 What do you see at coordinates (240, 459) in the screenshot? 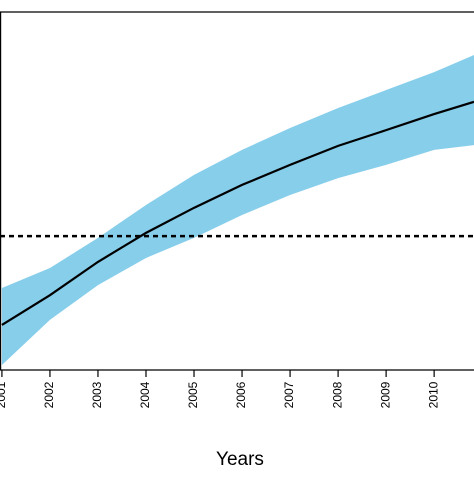
I see `x-axis-label: Years` at bounding box center [240, 459].